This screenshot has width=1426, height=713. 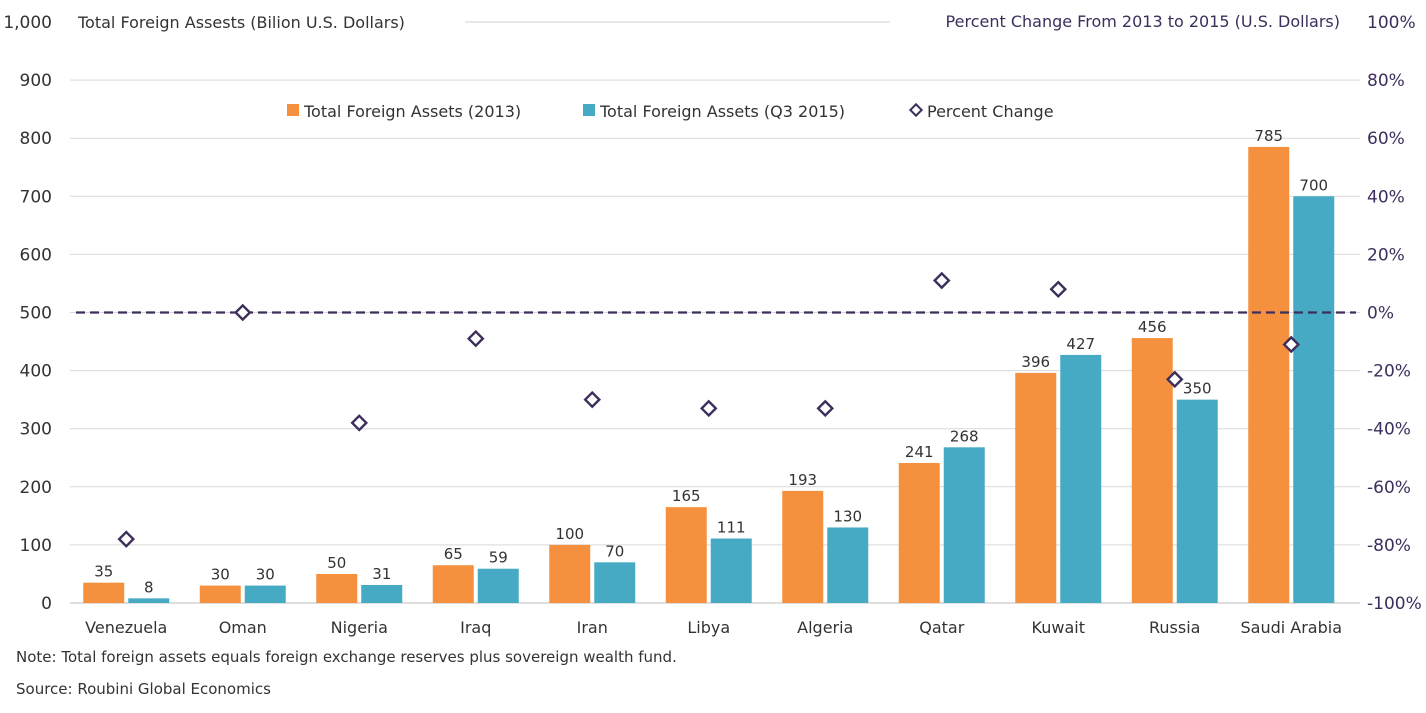 I want to click on data-label-2013: 165, so click(x=686, y=496).